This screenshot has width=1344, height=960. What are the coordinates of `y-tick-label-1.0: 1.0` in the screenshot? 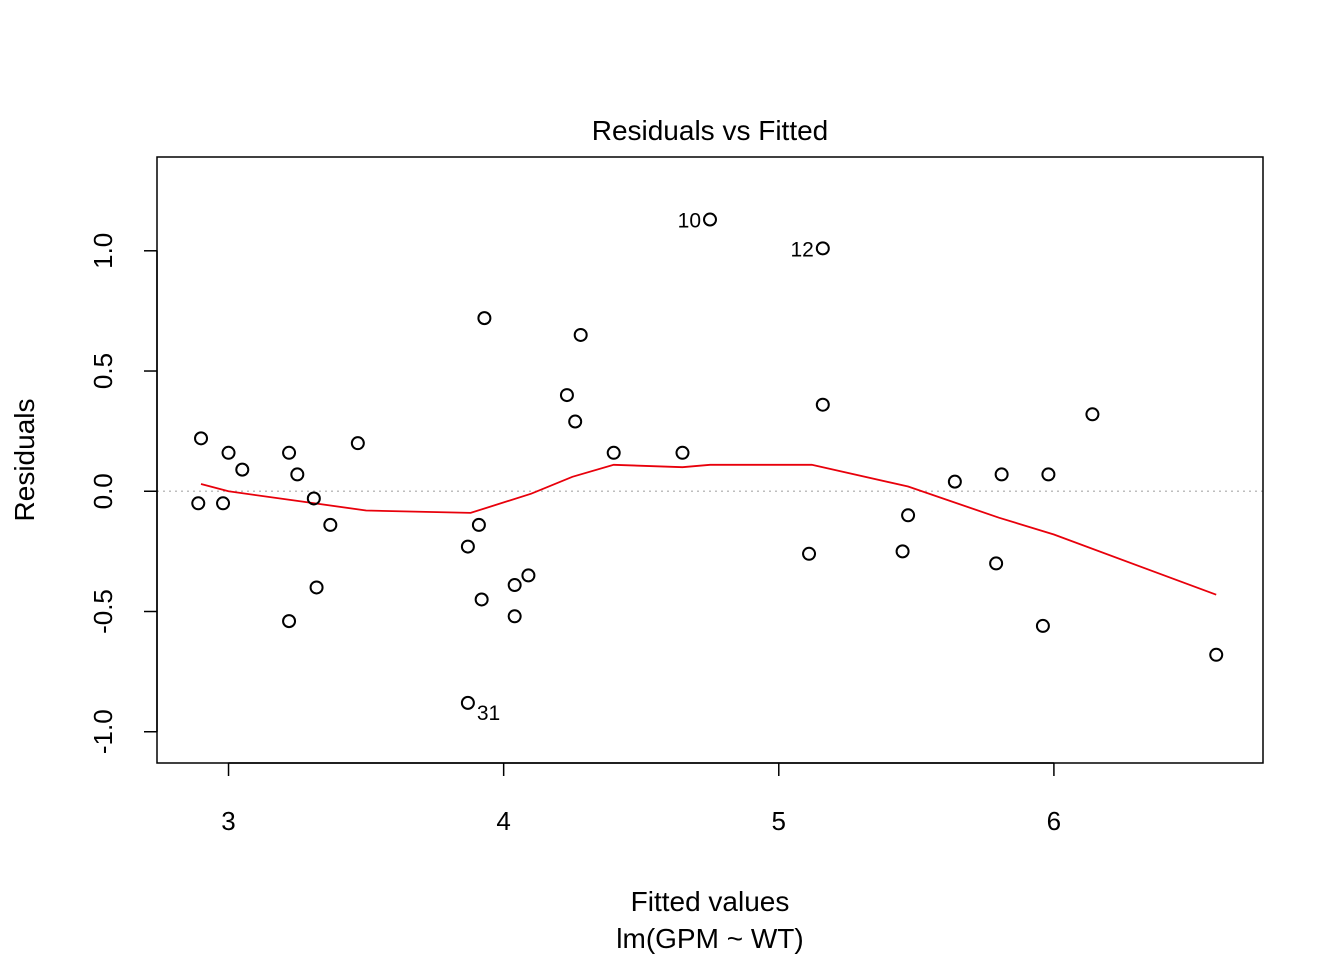 It's located at (103, 251).